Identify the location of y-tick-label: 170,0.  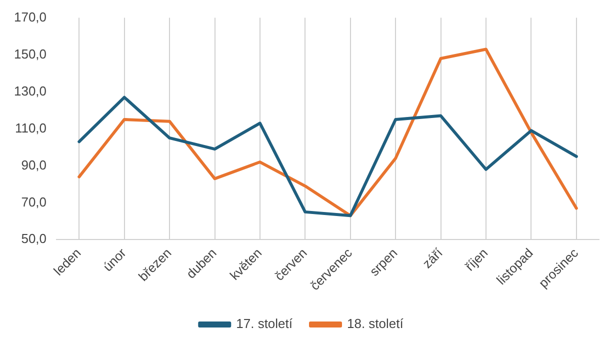
(30, 16).